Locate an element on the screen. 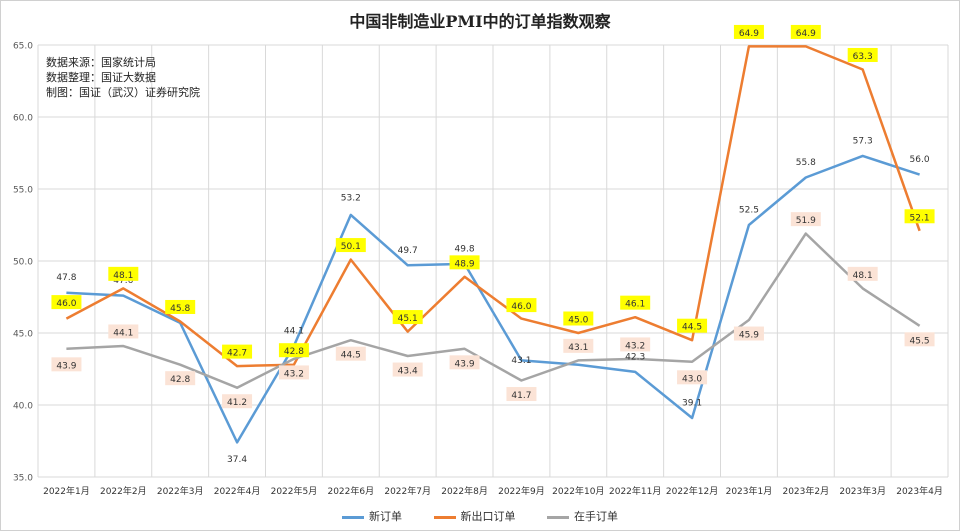  chart-legend: 新订单 新出口订单 在手订单 is located at coordinates (480, 516).